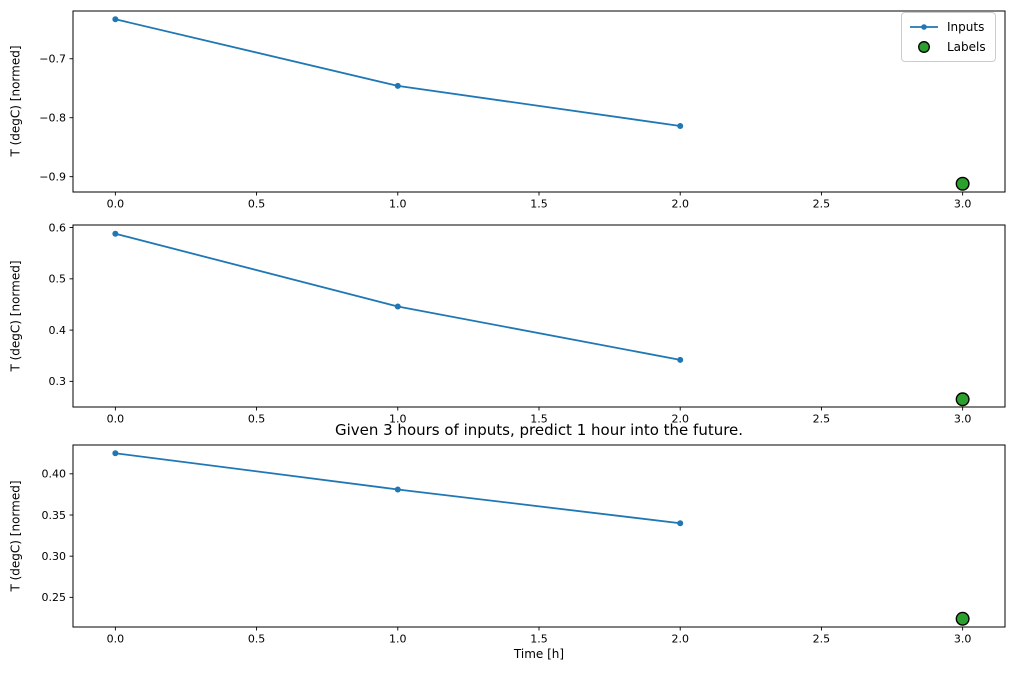 This screenshot has width=1012, height=679. What do you see at coordinates (54, 597) in the screenshot?
I see `subplot-3-y-tick-label: 0.25` at bounding box center [54, 597].